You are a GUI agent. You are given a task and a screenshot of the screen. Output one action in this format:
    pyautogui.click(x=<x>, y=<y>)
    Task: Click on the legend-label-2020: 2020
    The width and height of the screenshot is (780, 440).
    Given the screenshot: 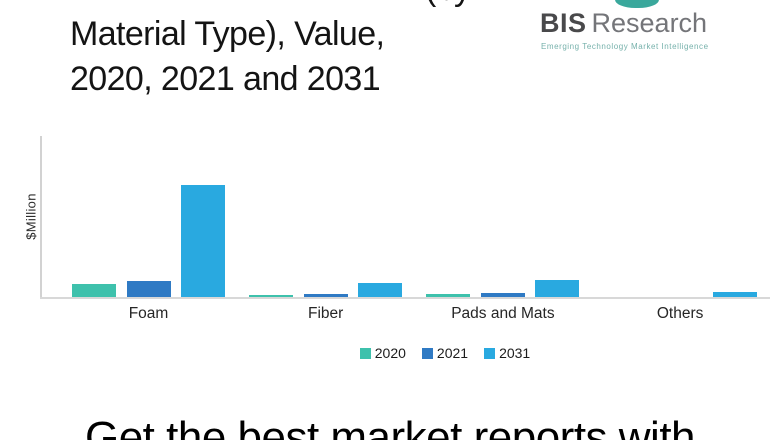 What is the action you would take?
    pyautogui.click(x=390, y=353)
    